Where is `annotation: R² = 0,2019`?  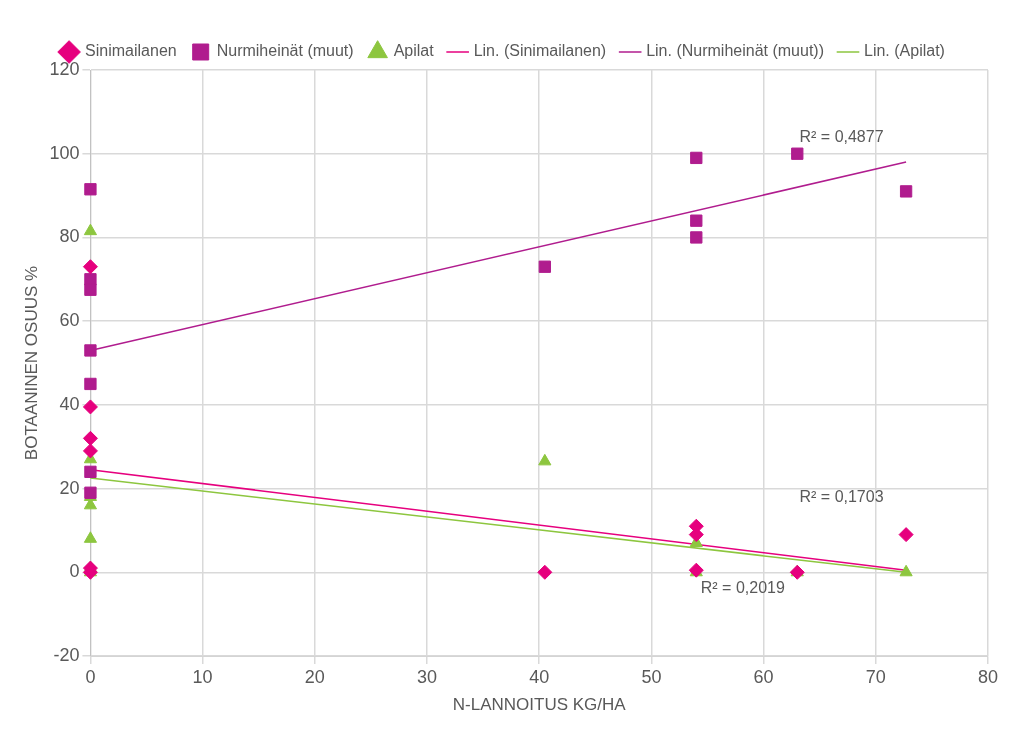
annotation: R² = 0,2019 is located at coordinates (742, 588).